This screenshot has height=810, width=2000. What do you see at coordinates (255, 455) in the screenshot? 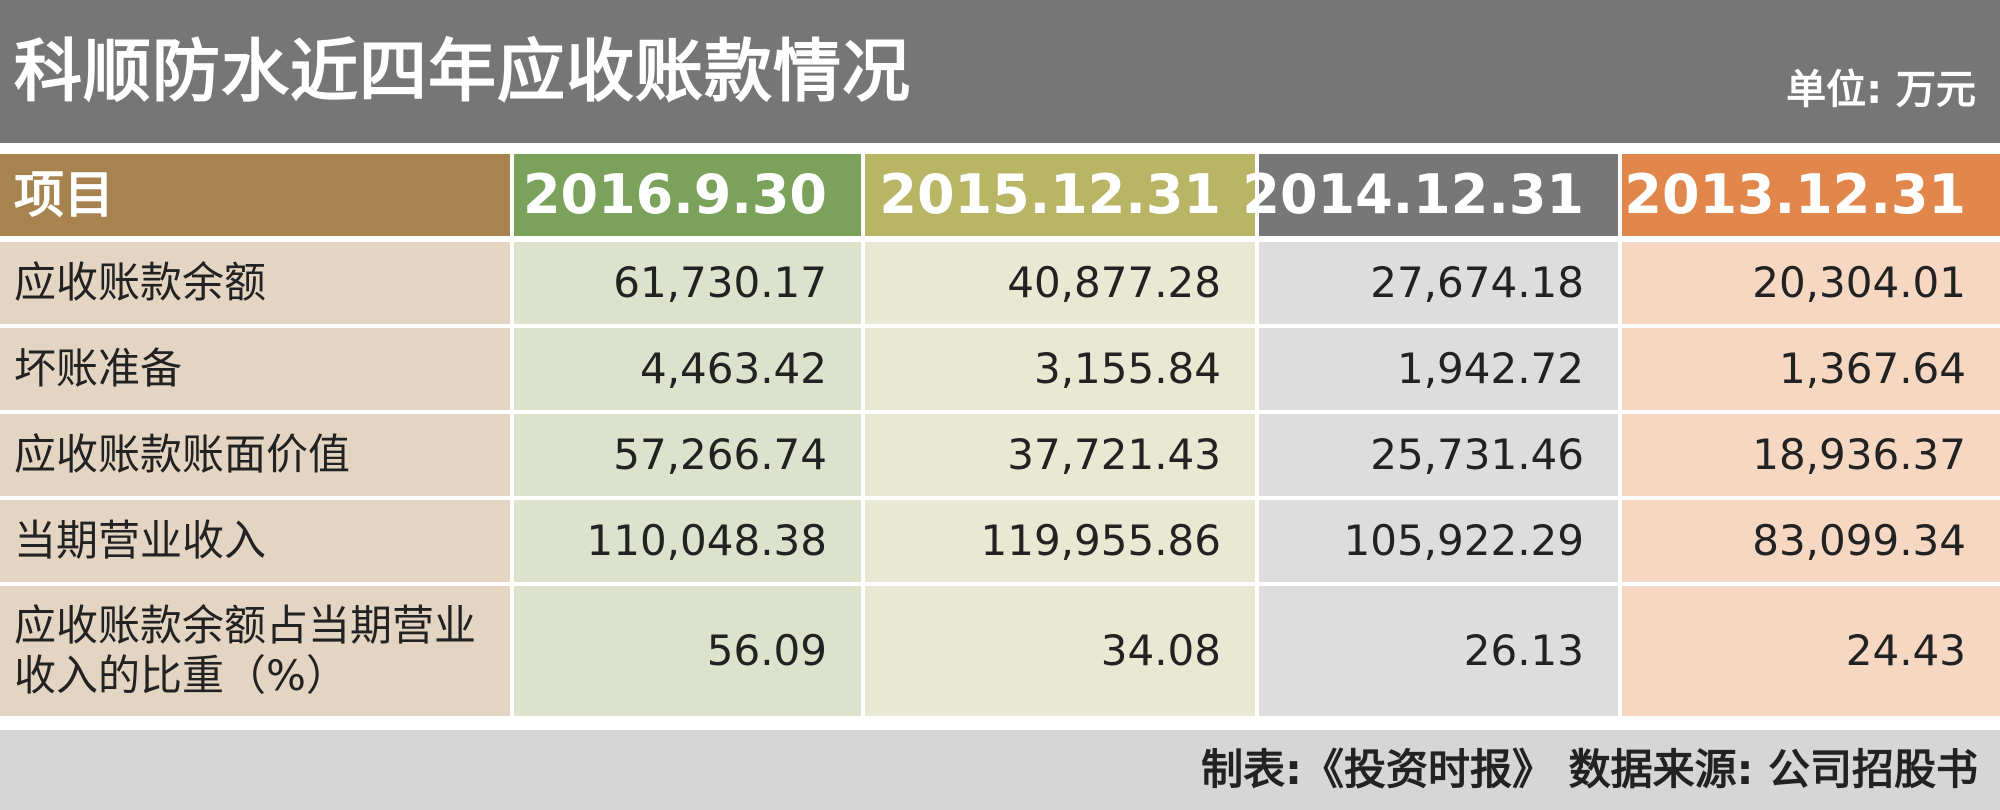
I see `row-label: 应收账款账面价值` at bounding box center [255, 455].